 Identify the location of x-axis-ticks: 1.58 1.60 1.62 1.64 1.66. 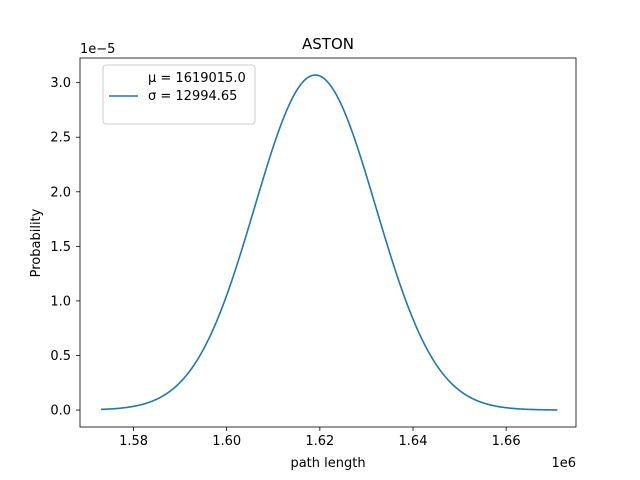
(320, 438).